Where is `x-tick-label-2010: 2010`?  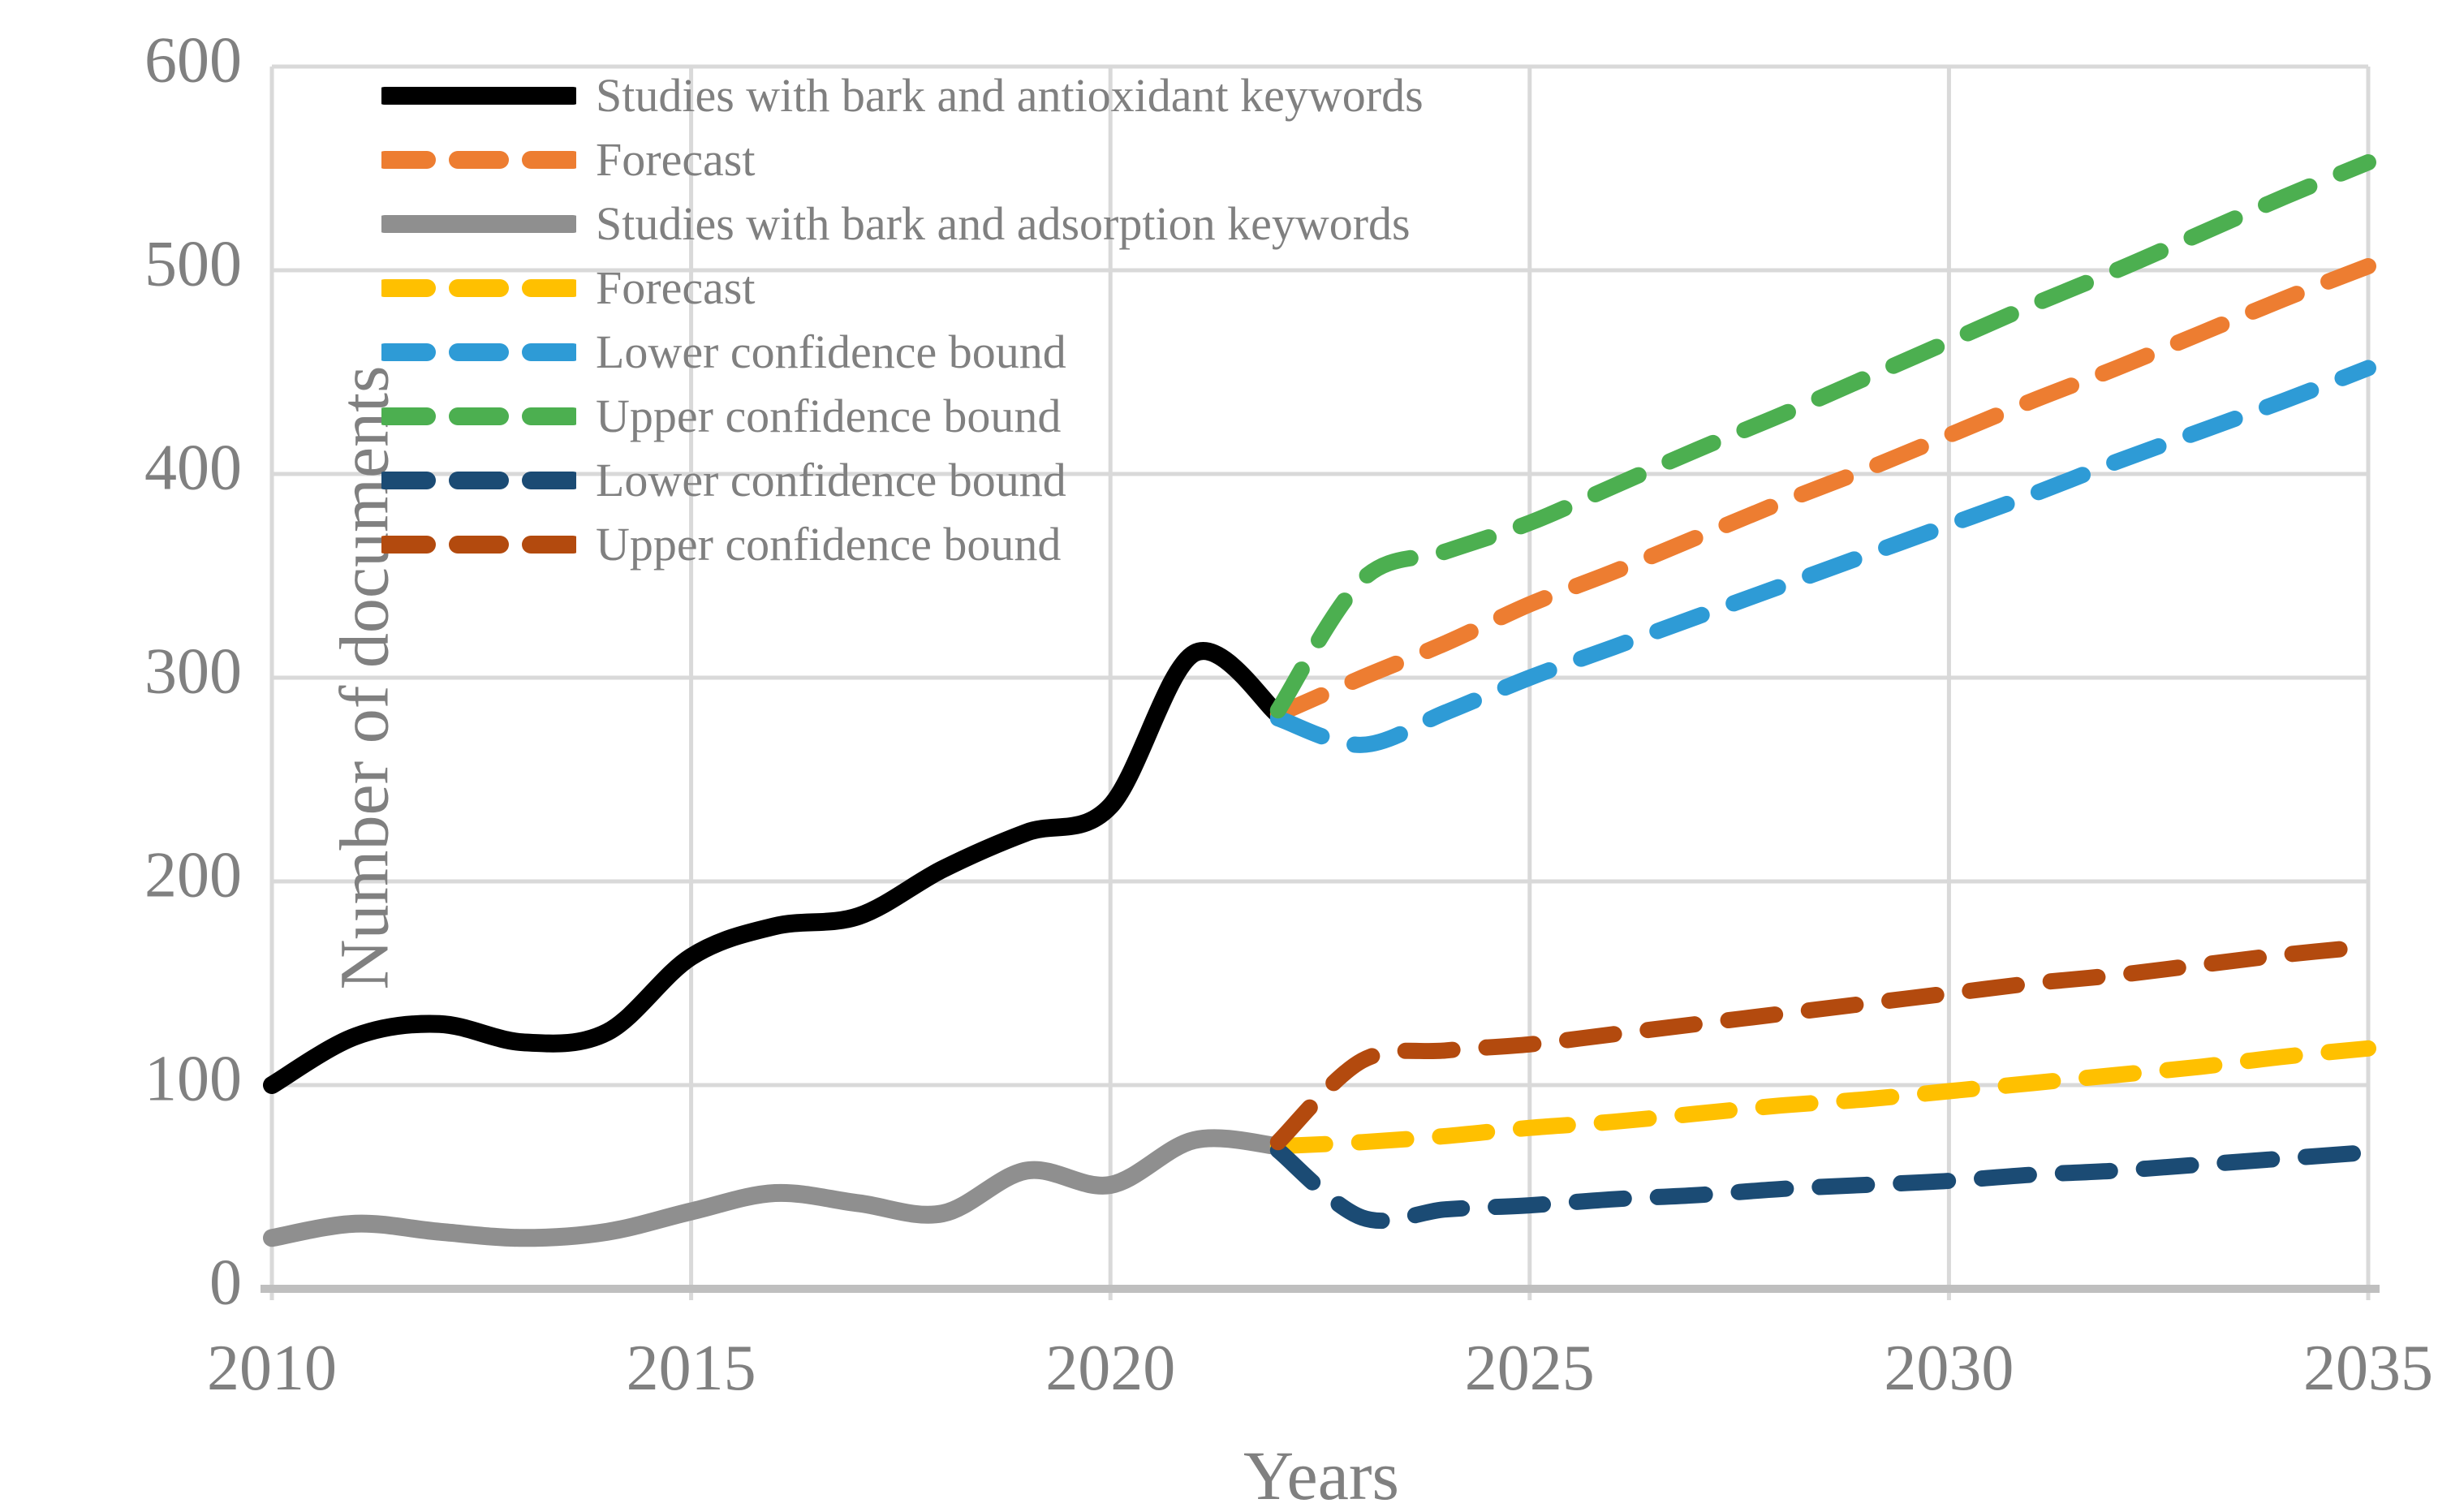 x-tick-label-2010: 2010 is located at coordinates (272, 1368).